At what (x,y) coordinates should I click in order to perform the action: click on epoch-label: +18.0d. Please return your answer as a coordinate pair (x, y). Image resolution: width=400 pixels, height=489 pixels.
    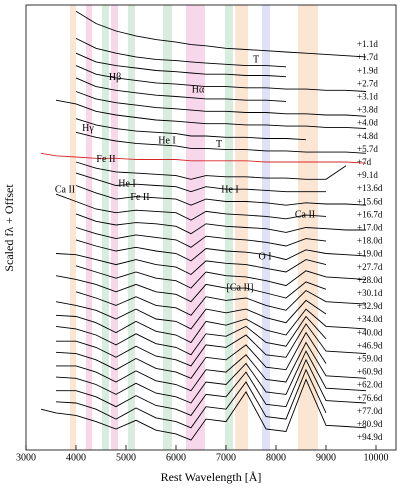
    Looking at the image, I should click on (370, 241).